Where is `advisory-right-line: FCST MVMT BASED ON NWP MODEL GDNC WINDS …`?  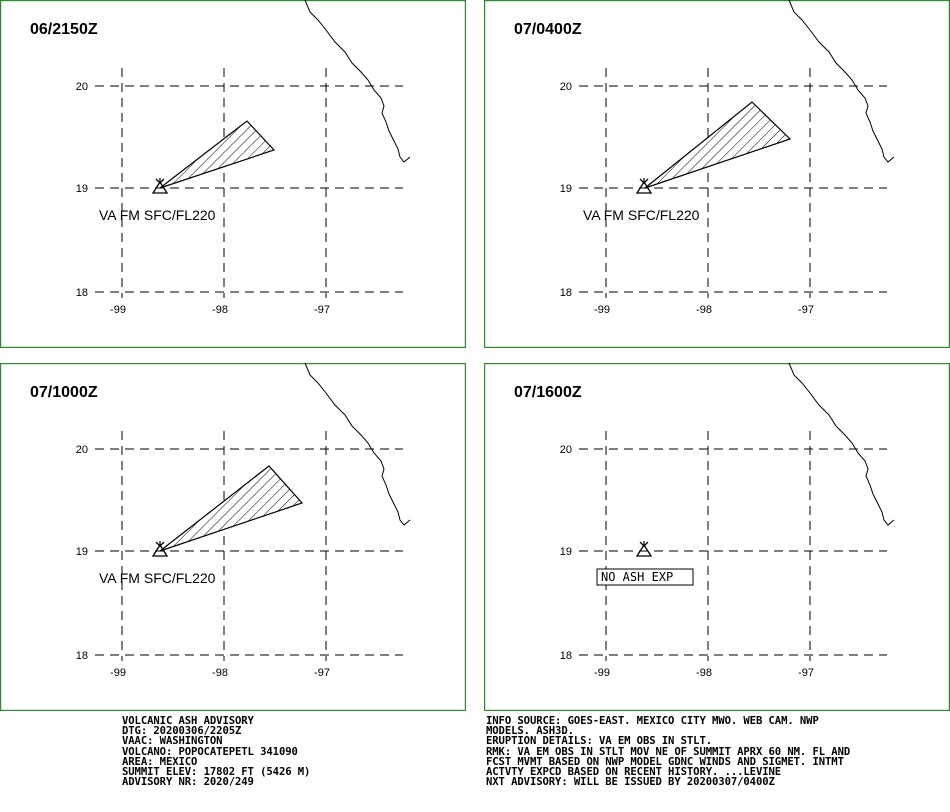
advisory-right-line: FCST MVMT BASED ON NWP MODEL GDNC WINDS … is located at coordinates (665, 761).